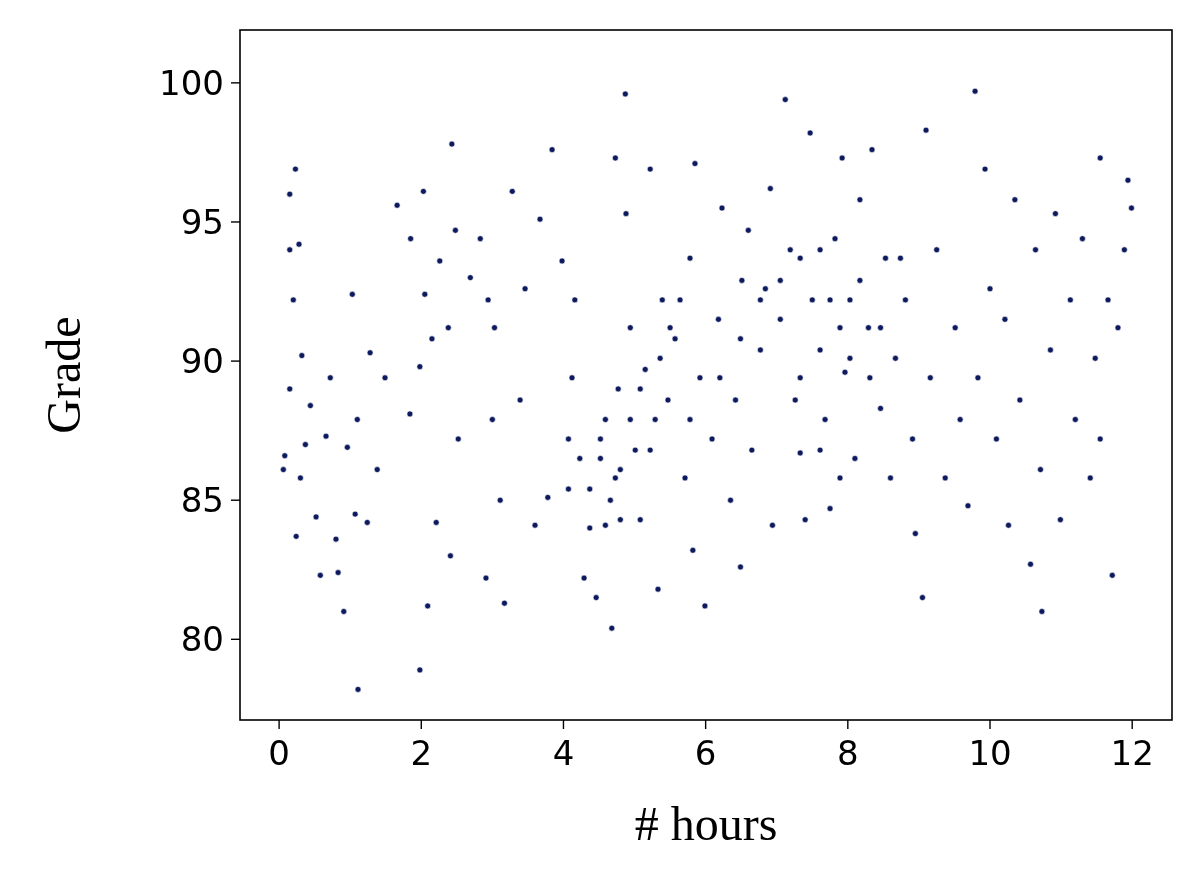 This screenshot has width=1200, height=870. Describe the element at coordinates (705, 753) in the screenshot. I see `x-tick-label: 6` at that location.